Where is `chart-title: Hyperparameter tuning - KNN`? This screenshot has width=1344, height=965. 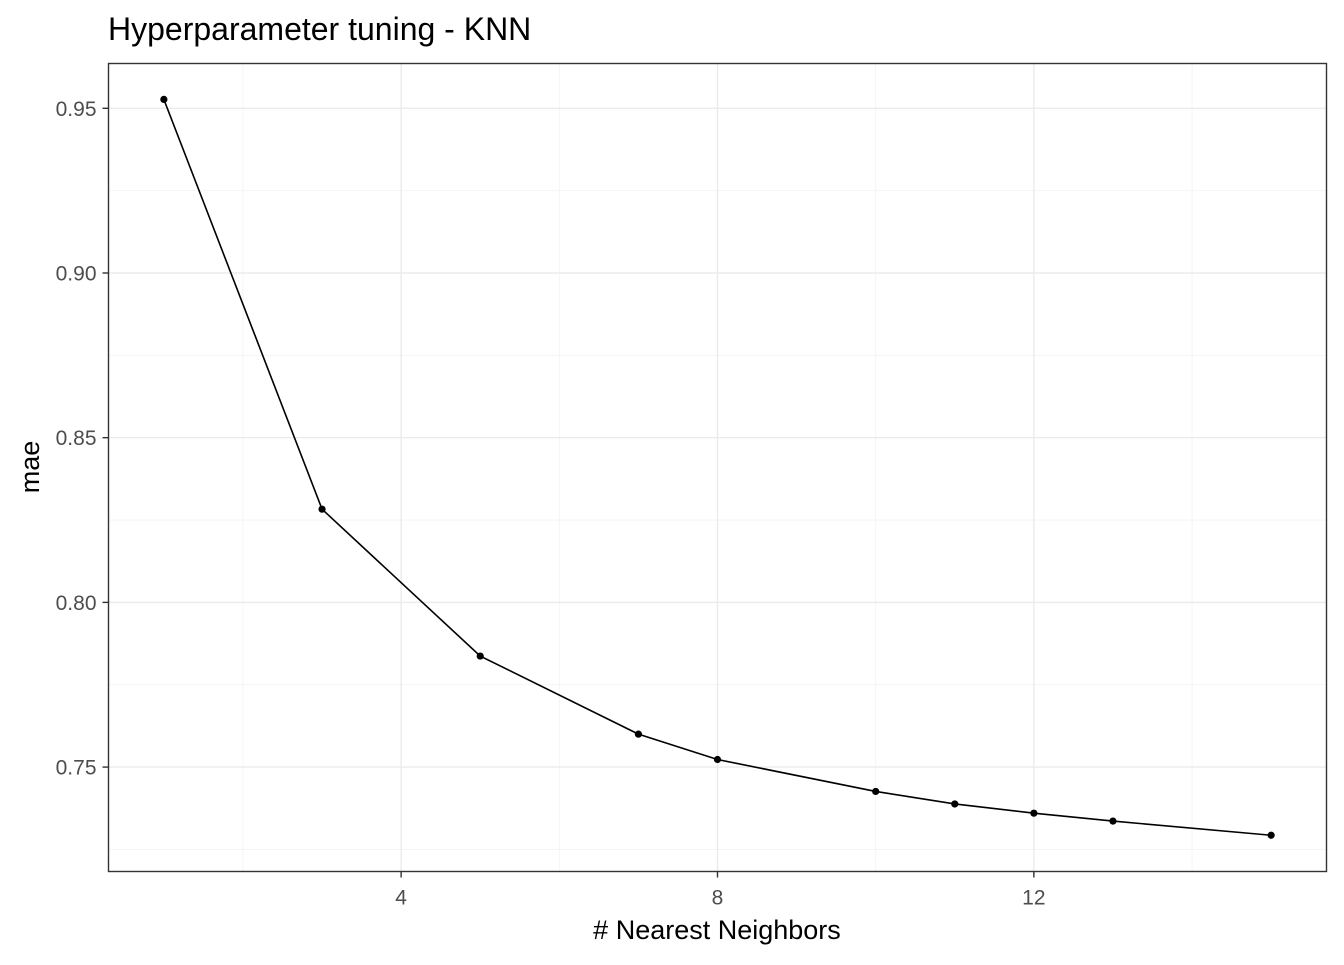
chart-title: Hyperparameter tuning - KNN is located at coordinates (319, 29).